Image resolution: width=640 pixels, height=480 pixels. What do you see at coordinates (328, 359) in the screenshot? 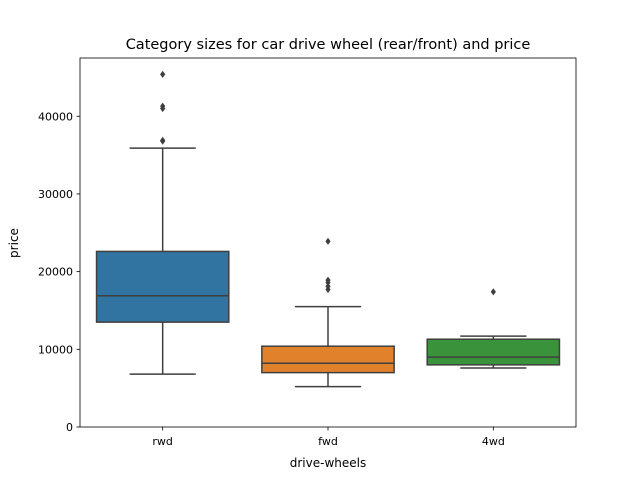
I see `box-fwd` at bounding box center [328, 359].